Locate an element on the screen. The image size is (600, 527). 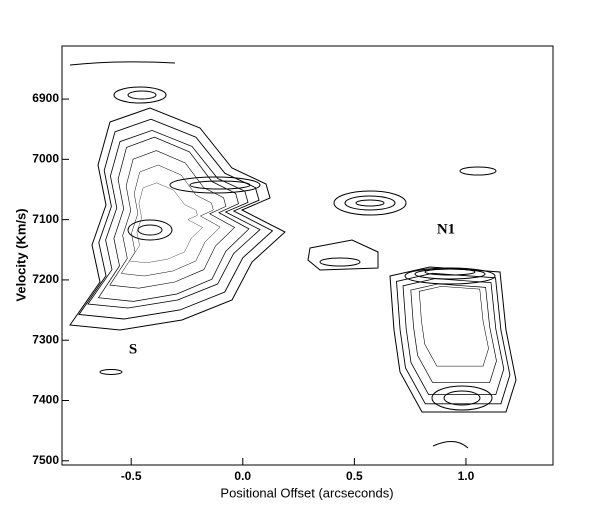
y-axis-label: Velocity (Km/s) is located at coordinates (20, 254).